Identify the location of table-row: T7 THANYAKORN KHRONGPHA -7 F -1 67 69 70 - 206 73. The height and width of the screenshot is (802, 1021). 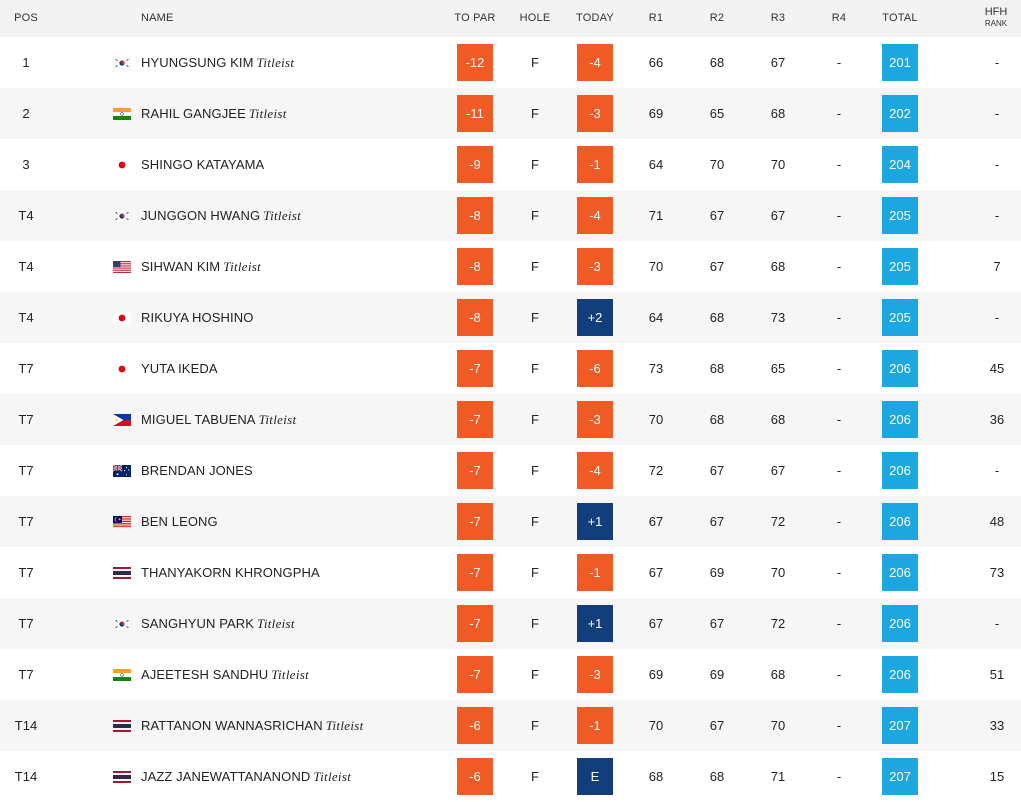
(510, 572).